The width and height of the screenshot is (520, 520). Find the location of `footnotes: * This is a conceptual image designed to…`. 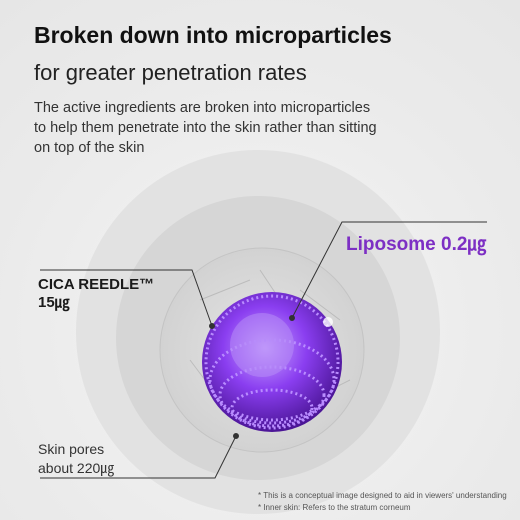

footnotes: * This is a conceptual image designed to… is located at coordinates (382, 502).